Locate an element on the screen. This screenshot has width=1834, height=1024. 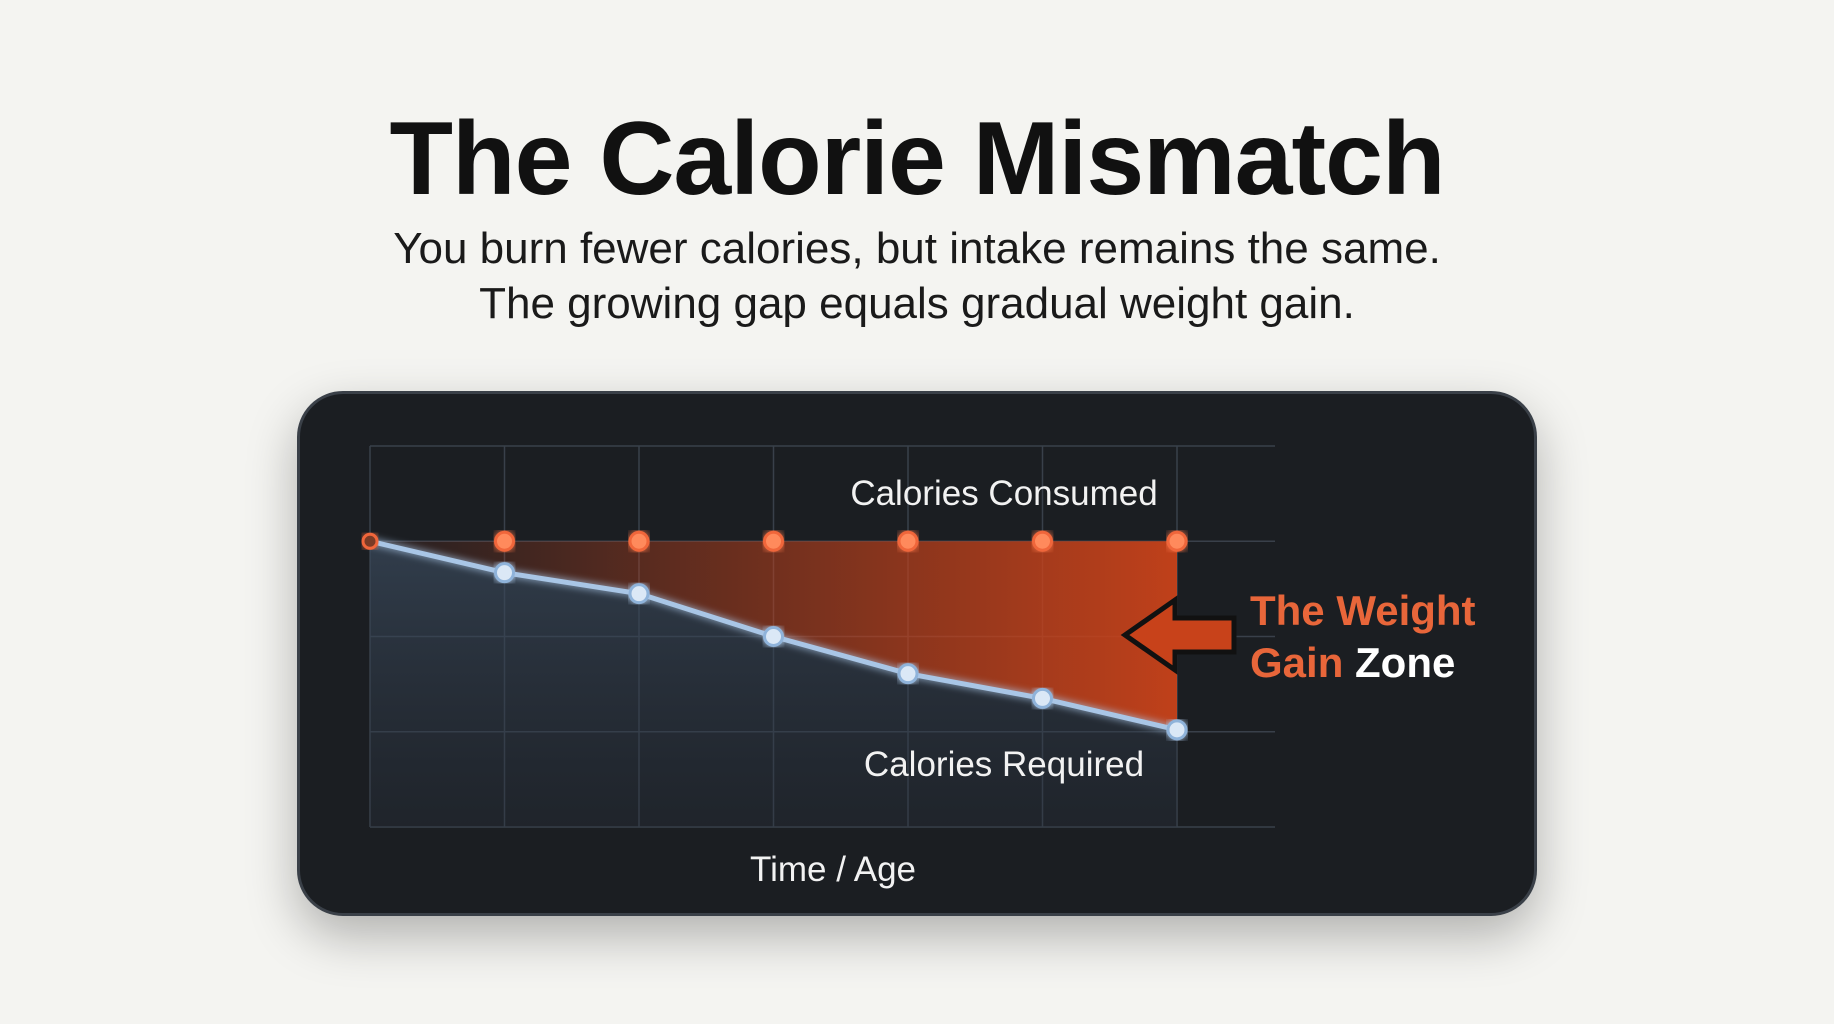
annotation-zone: Zone is located at coordinates (1405, 662).